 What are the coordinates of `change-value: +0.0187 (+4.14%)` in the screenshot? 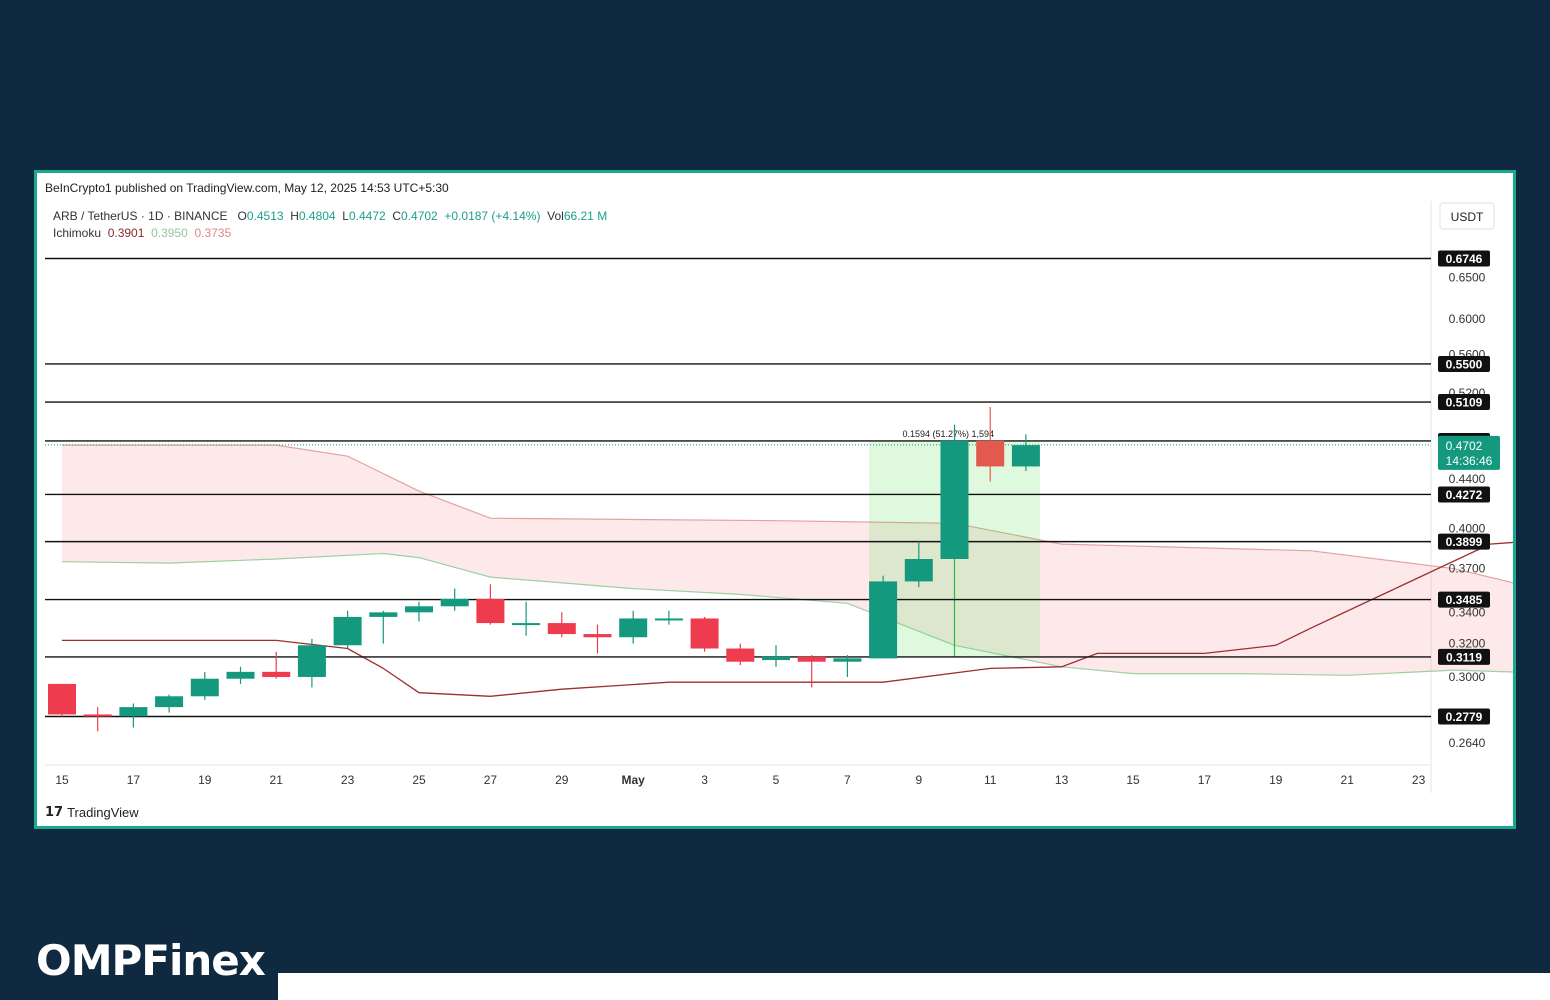 It's located at (492, 216).